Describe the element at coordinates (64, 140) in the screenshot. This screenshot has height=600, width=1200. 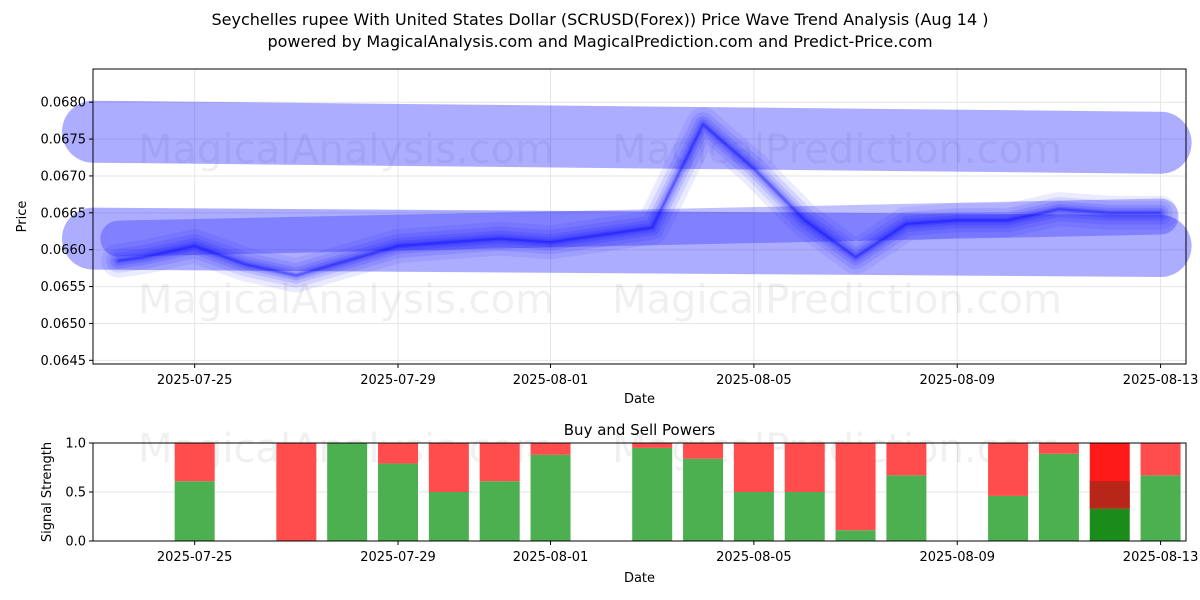
I see `price-y-tick-label: 0.0675` at that location.